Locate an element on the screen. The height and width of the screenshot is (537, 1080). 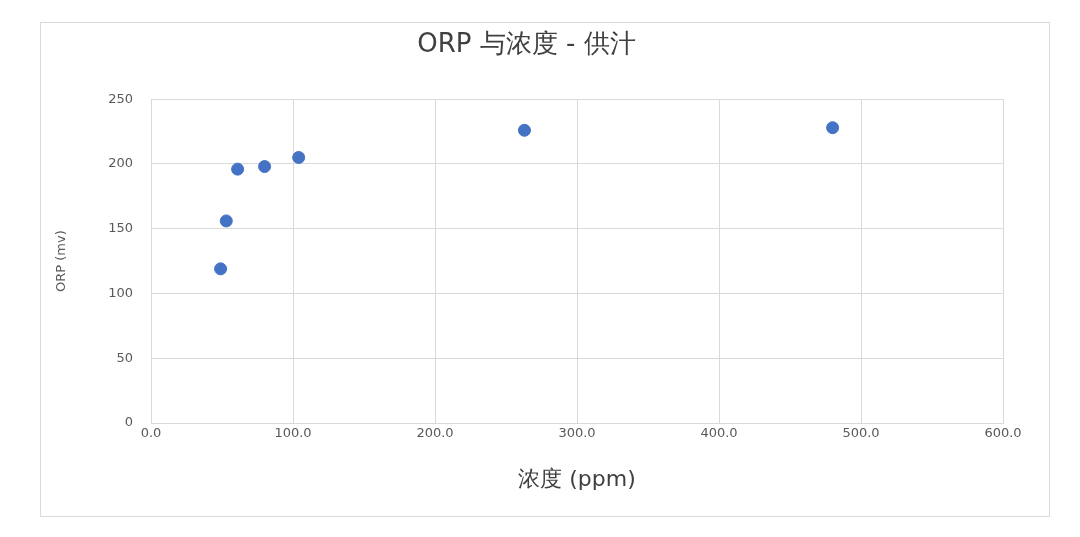
y-tick-label: 100 is located at coordinates (120, 292).